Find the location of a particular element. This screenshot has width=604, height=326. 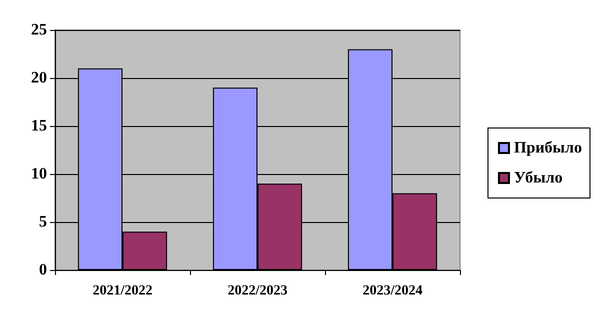

y-tick-label: 25 is located at coordinates (39, 30).